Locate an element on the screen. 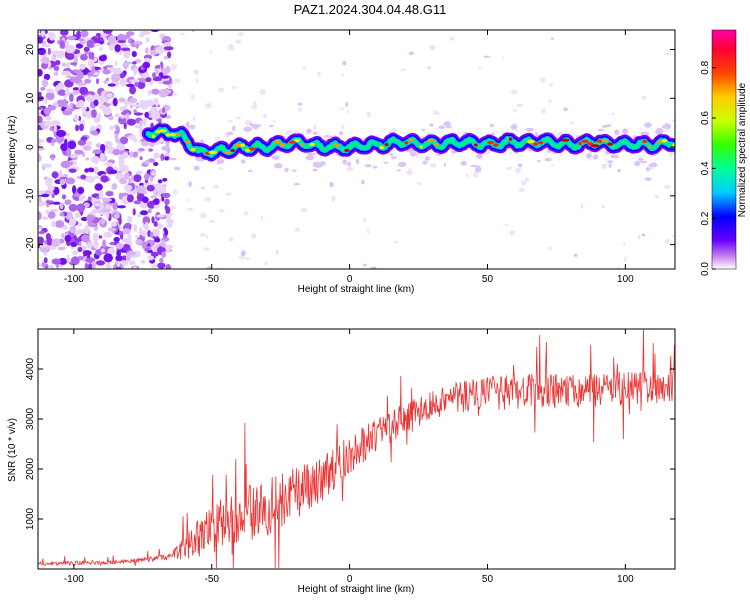 The width and height of the screenshot is (750, 600). colorbar-tick-label: 0.2 is located at coordinates (705, 218).